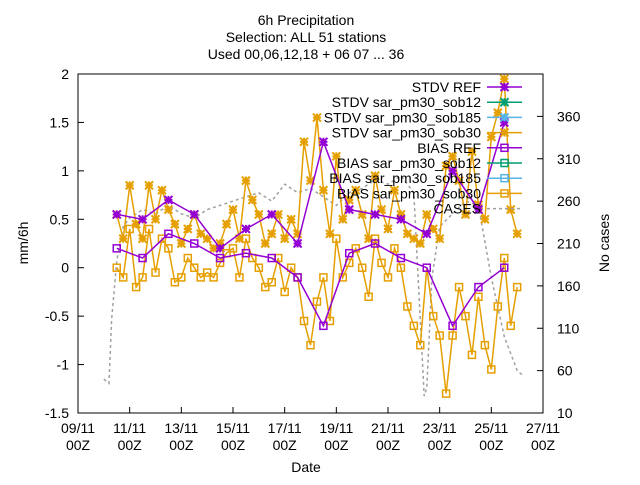  What do you see at coordinates (543, 428) in the screenshot?
I see `x-tick-label-date: 27/11` at bounding box center [543, 428].